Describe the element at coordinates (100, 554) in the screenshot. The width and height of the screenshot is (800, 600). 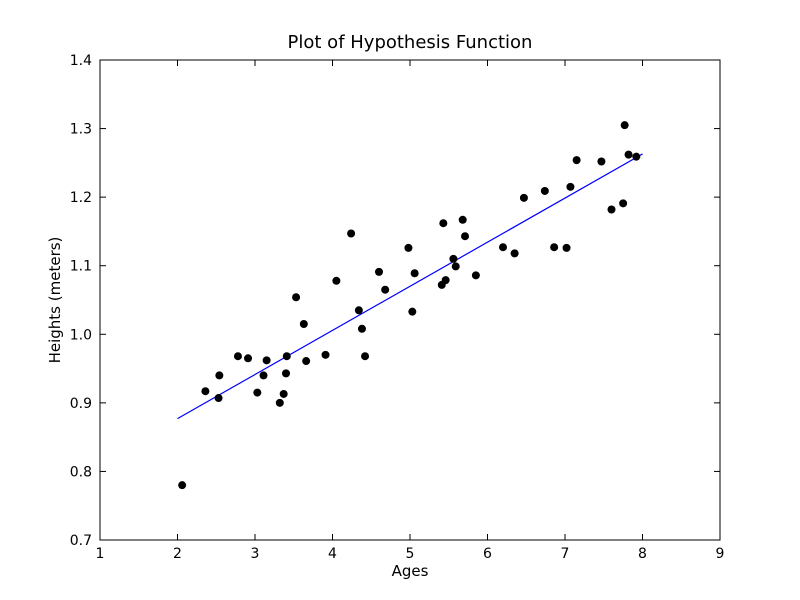
I see `x-tick-label: 1` at that location.